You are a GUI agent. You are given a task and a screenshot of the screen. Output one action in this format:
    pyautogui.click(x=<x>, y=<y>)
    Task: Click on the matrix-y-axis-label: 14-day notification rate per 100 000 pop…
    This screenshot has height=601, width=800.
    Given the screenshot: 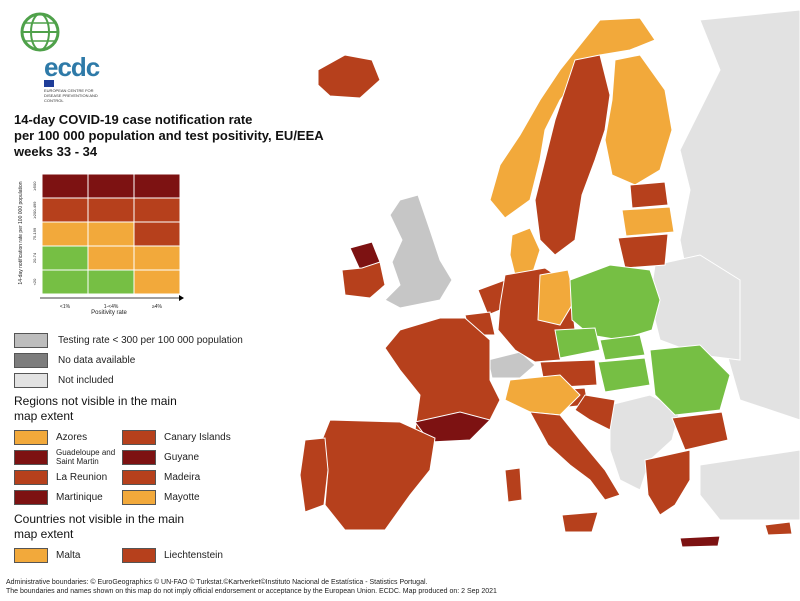 What is the action you would take?
    pyautogui.click(x=21, y=232)
    